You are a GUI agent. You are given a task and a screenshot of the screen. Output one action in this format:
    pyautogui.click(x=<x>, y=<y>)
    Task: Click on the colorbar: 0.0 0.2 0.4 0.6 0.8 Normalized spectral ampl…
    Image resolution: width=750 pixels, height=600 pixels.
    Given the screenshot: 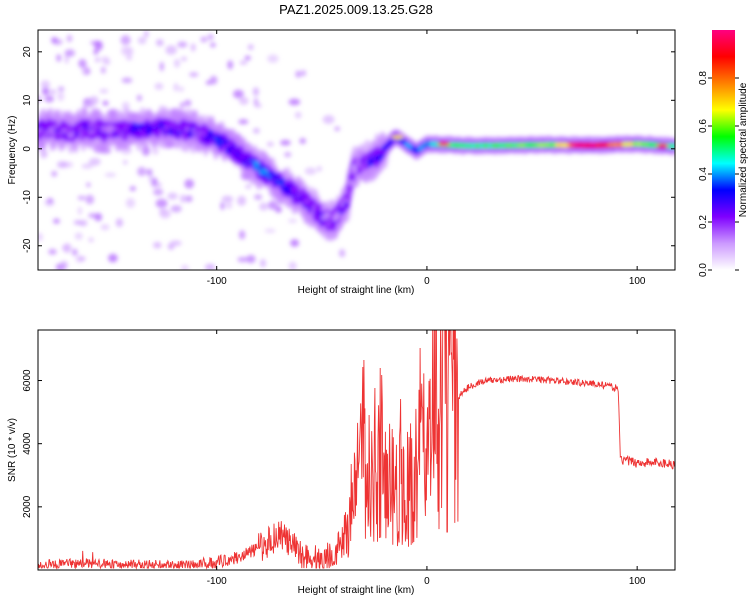 What is the action you would take?
    pyautogui.click(x=723, y=153)
    